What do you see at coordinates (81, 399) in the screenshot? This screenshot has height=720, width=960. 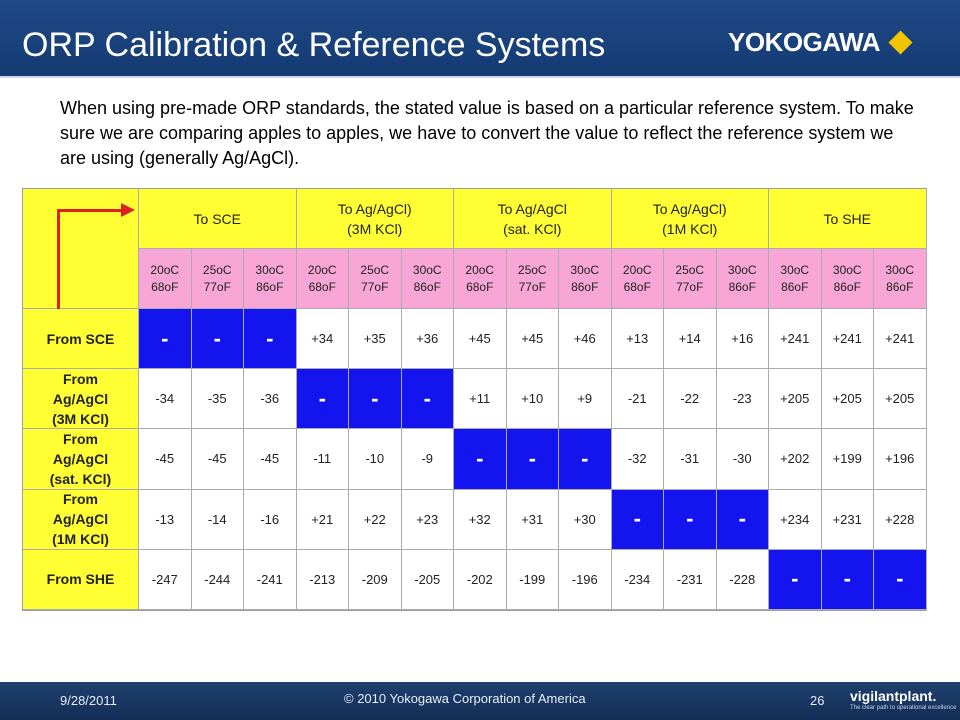 I see `row-header: From Ag/AgCl (3M KCl)` at bounding box center [81, 399].